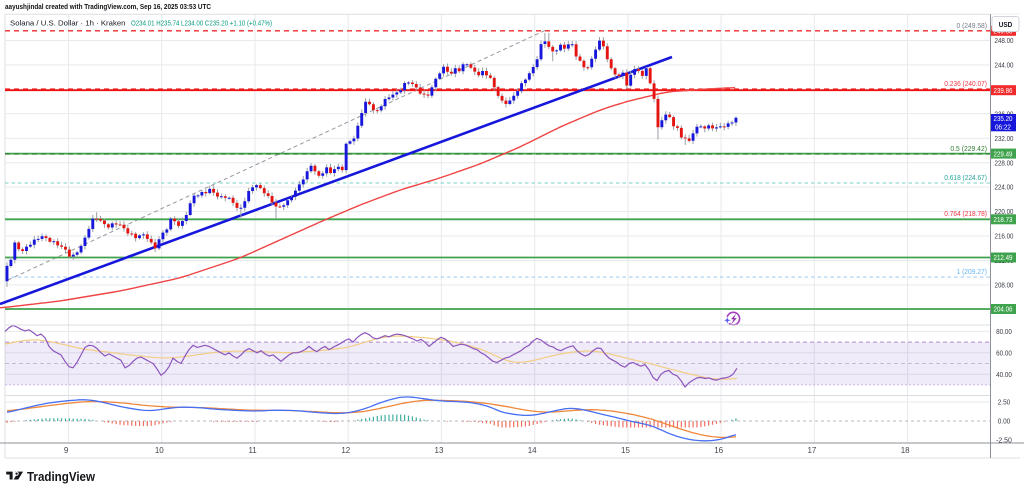 The width and height of the screenshot is (1024, 493). Describe the element at coordinates (718, 450) in the screenshot. I see `svg-text: 16` at that location.